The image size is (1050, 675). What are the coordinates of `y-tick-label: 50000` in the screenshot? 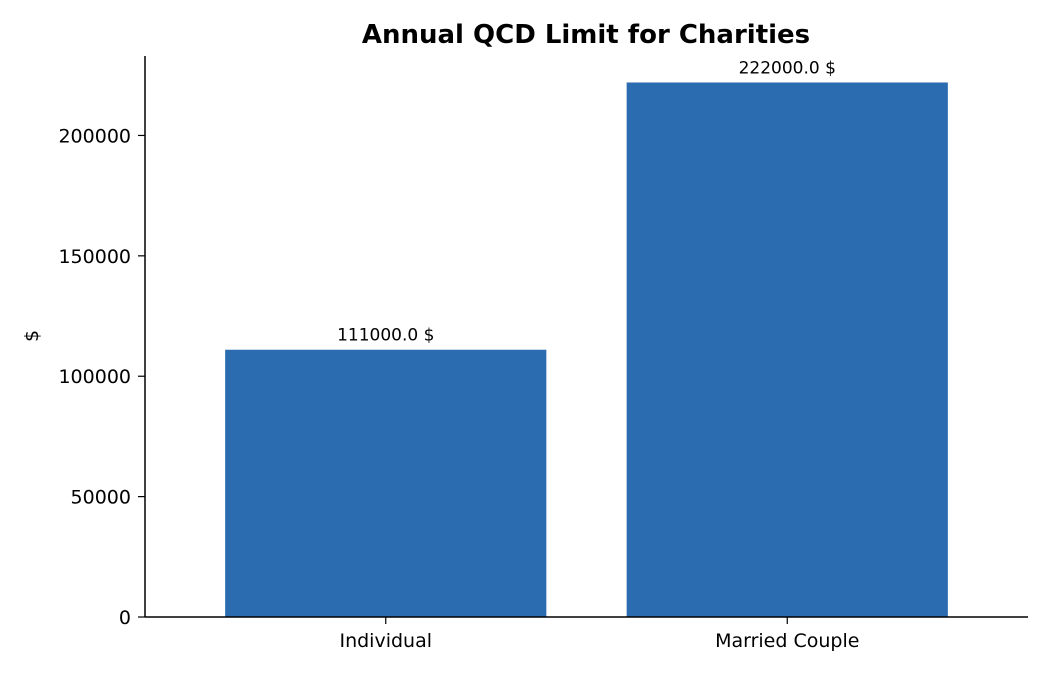 It's located at (101, 498).